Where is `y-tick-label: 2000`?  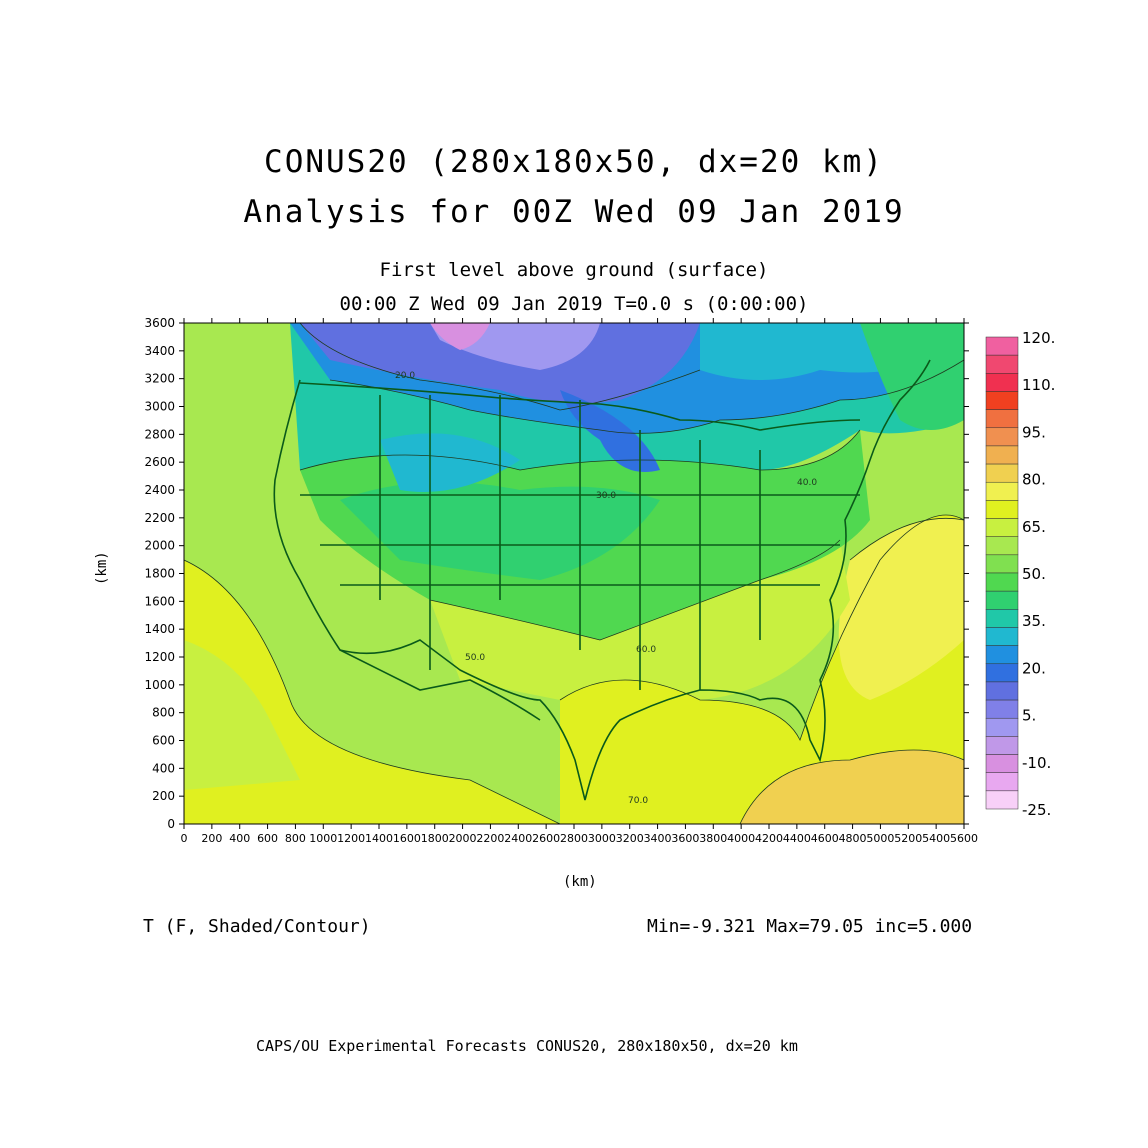
y-tick-label: 2000 is located at coordinates (159, 546).